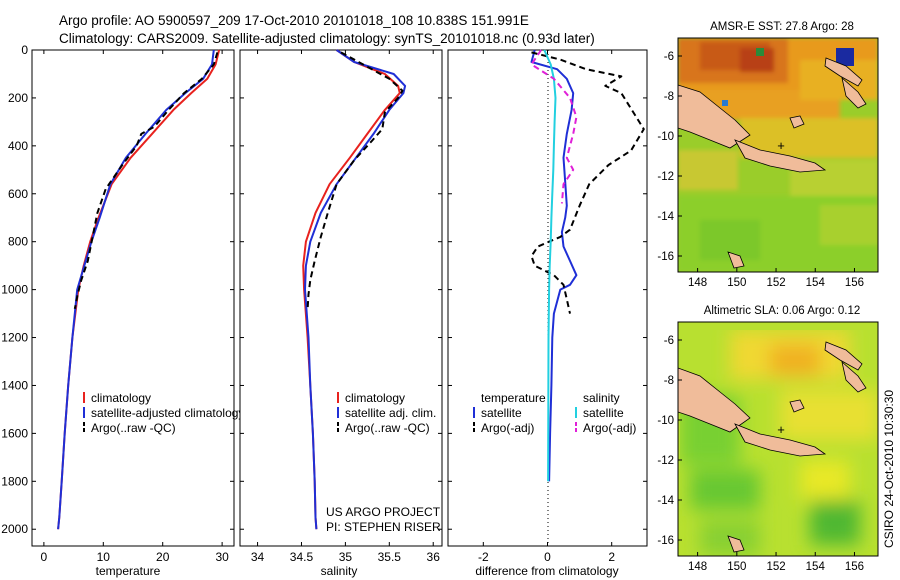  I want to click on sla-map-xtick-label: 156, so click(854, 567).